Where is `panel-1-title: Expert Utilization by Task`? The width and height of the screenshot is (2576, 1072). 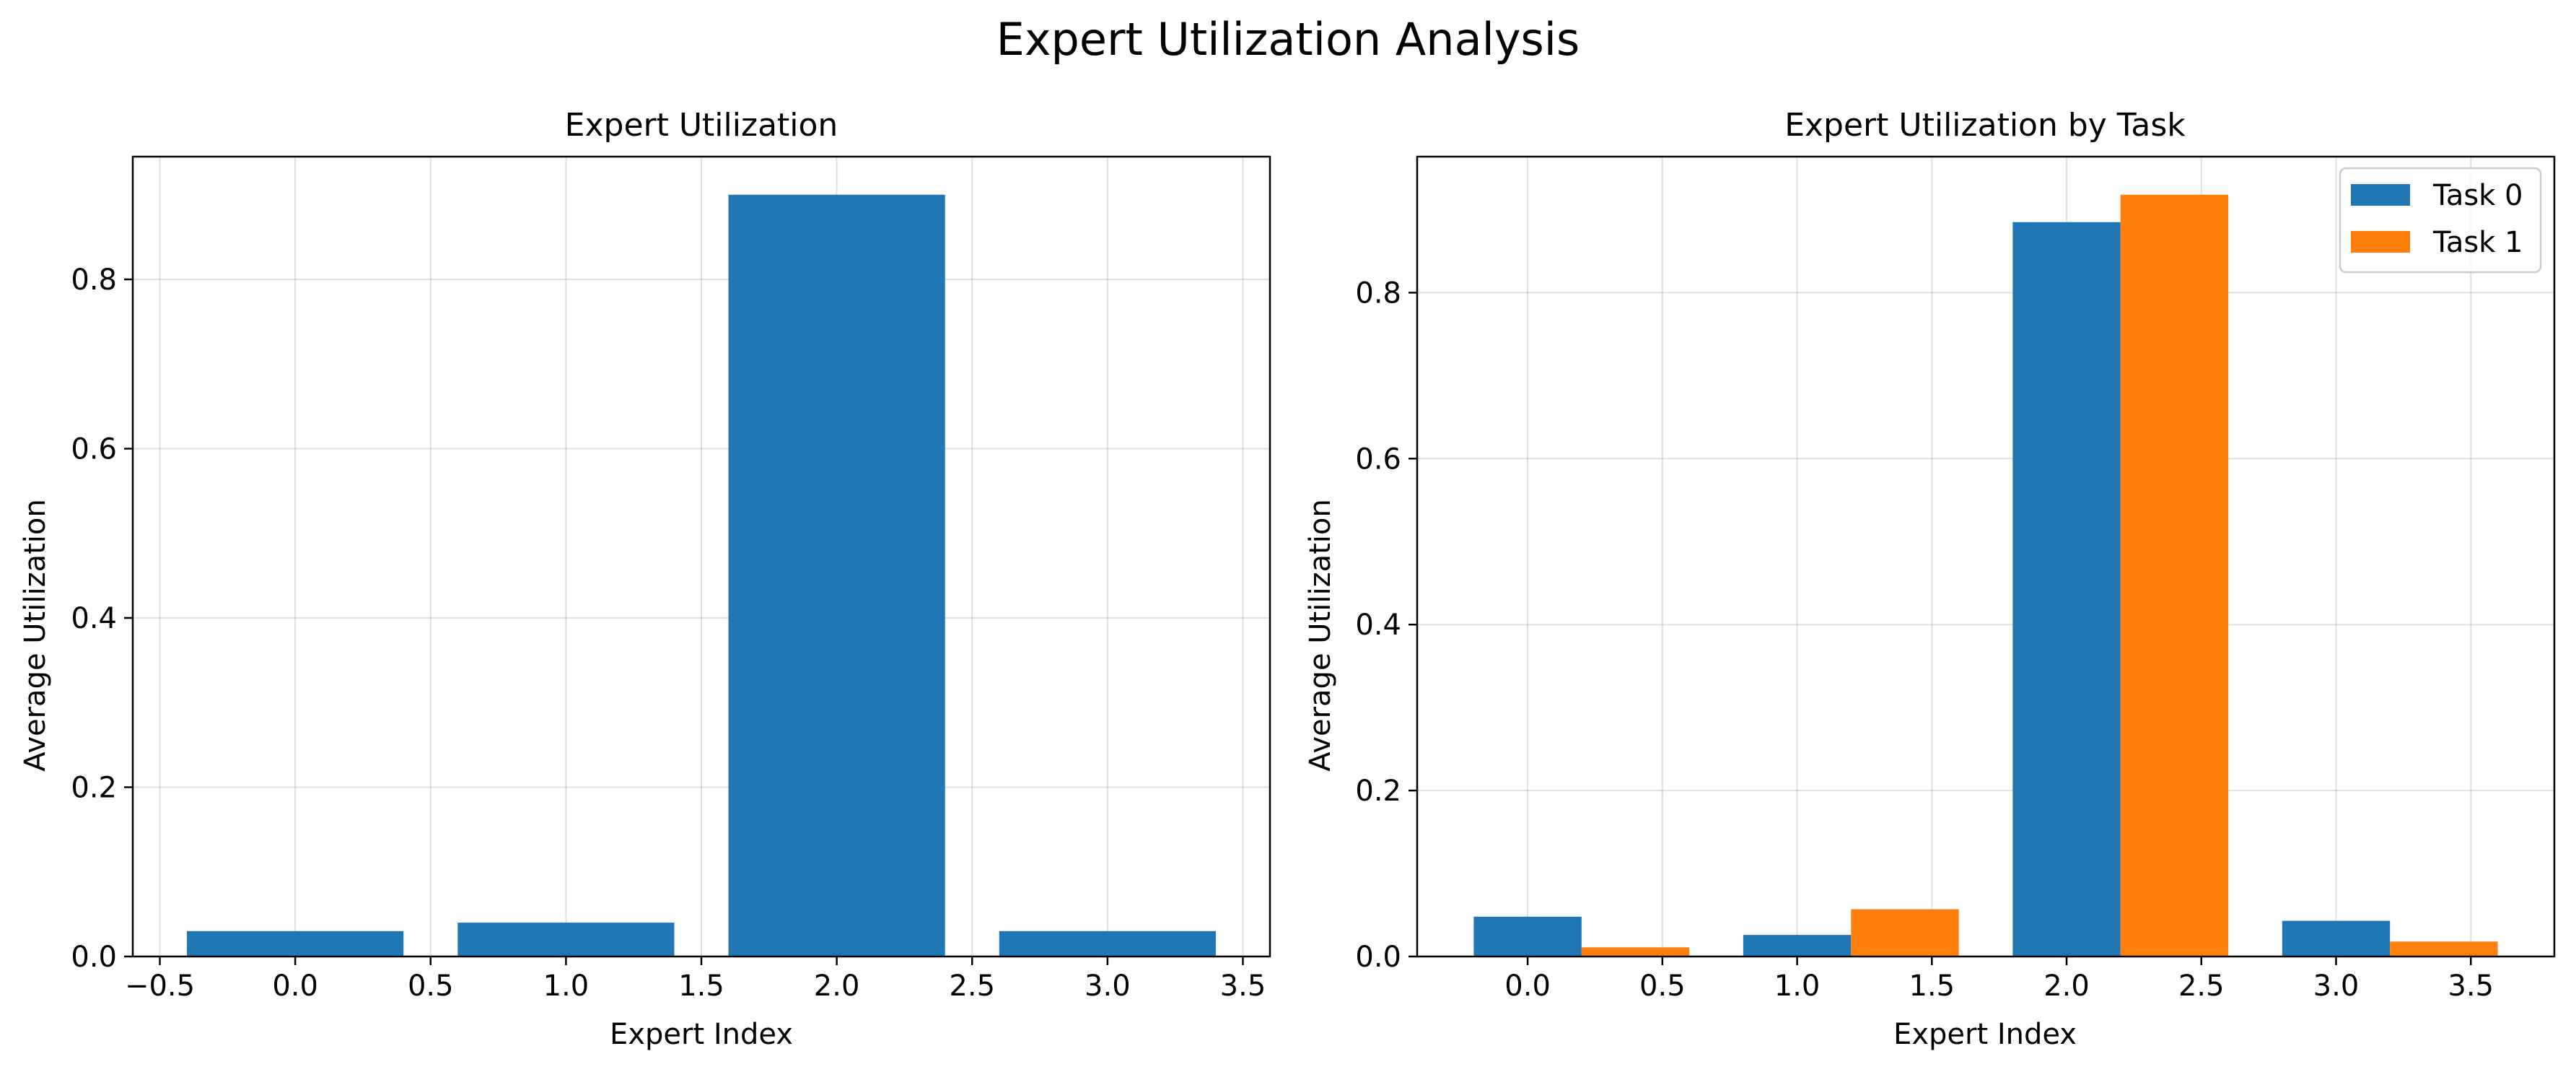
panel-1-title: Expert Utilization by Task is located at coordinates (1985, 125).